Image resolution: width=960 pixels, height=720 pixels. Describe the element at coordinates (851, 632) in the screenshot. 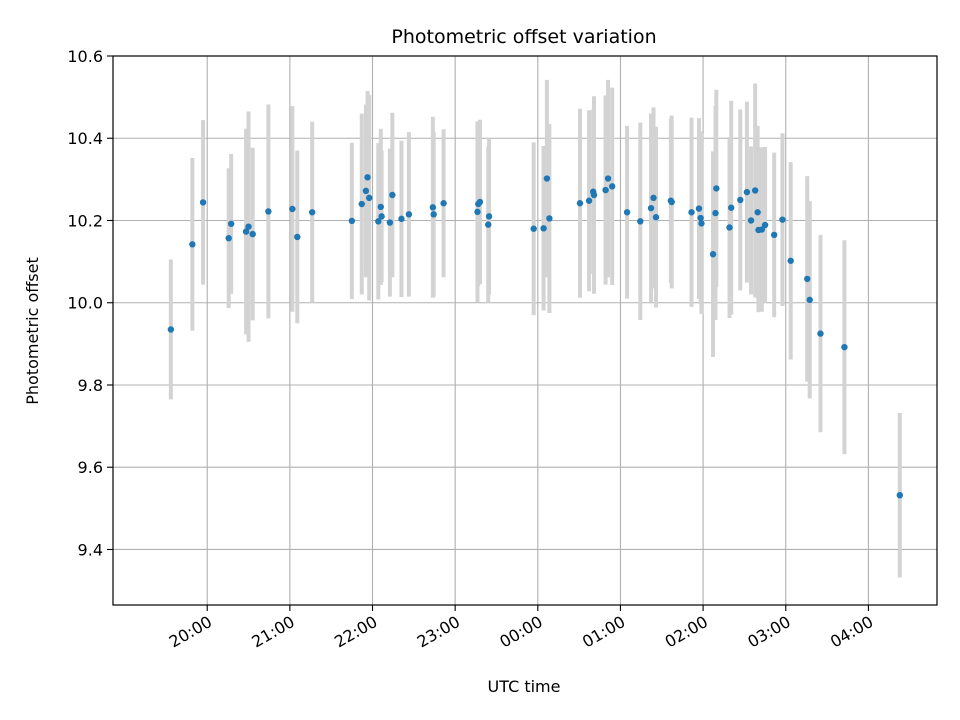

I see `x-tick-label: 04:00` at that location.